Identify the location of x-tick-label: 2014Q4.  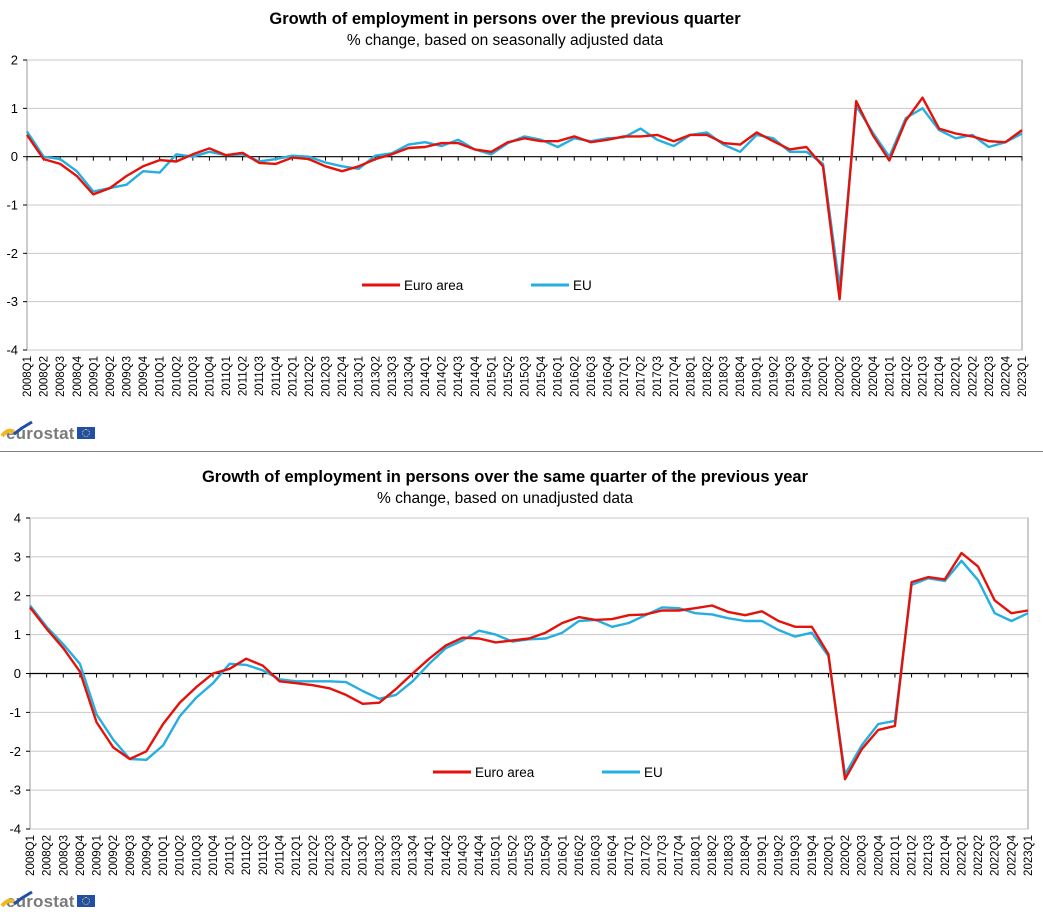
(480, 855).